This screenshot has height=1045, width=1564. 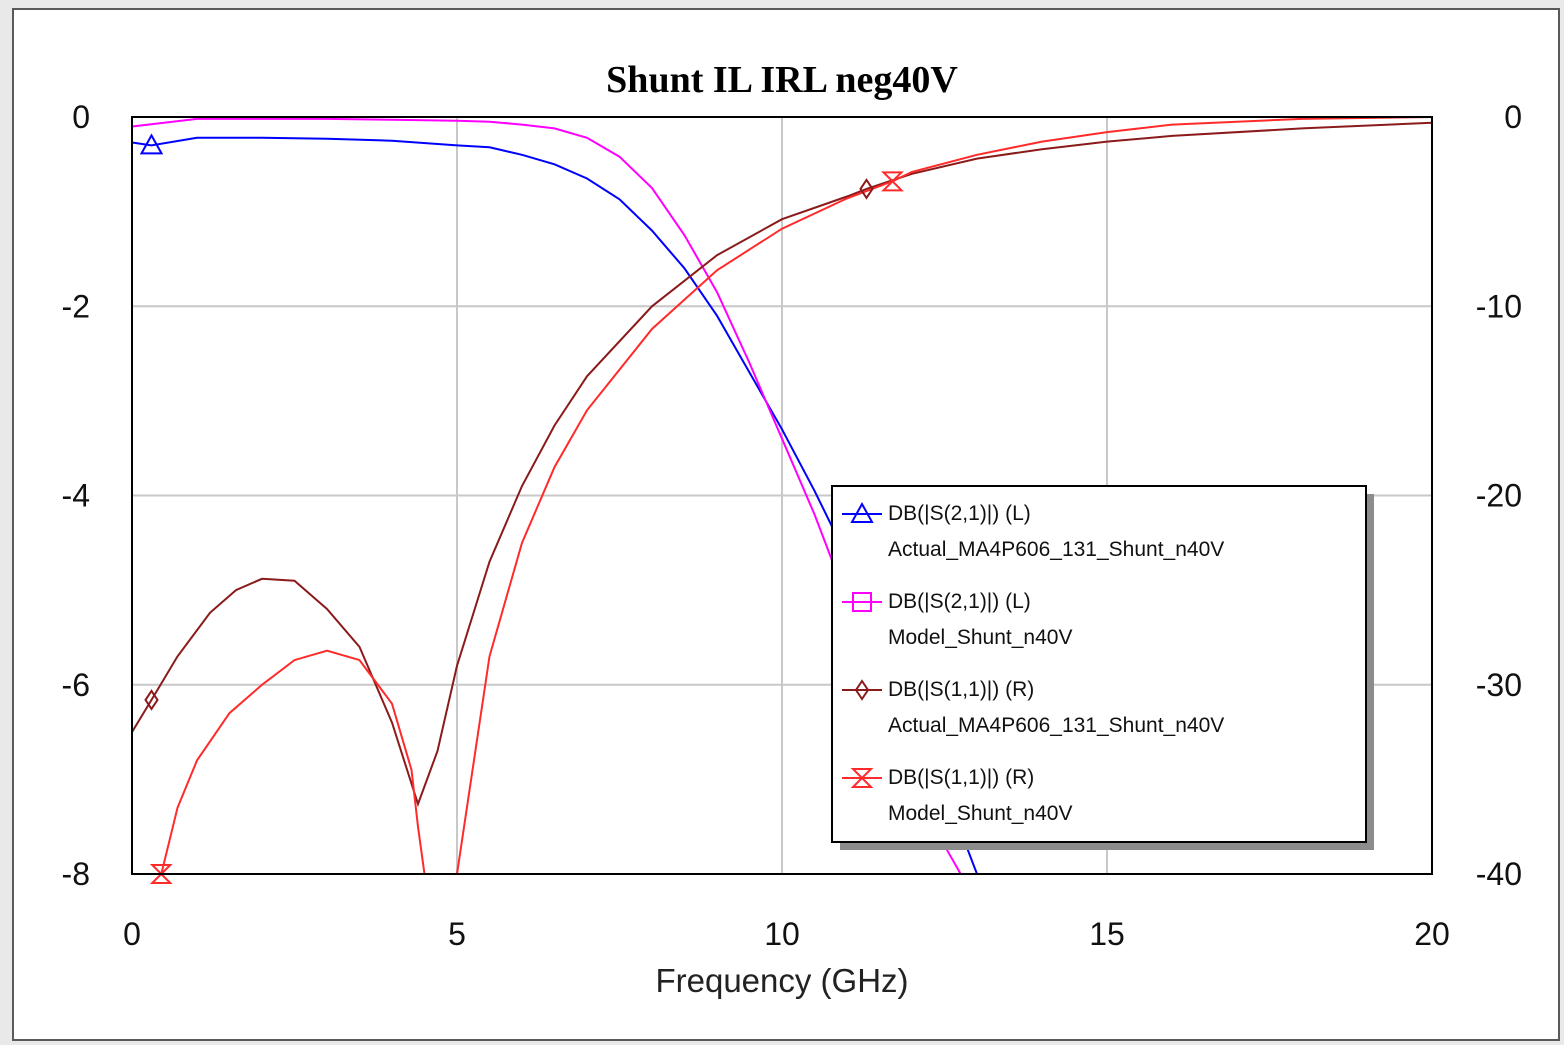 I want to click on y-left-tick-label: -8, so click(x=76, y=874).